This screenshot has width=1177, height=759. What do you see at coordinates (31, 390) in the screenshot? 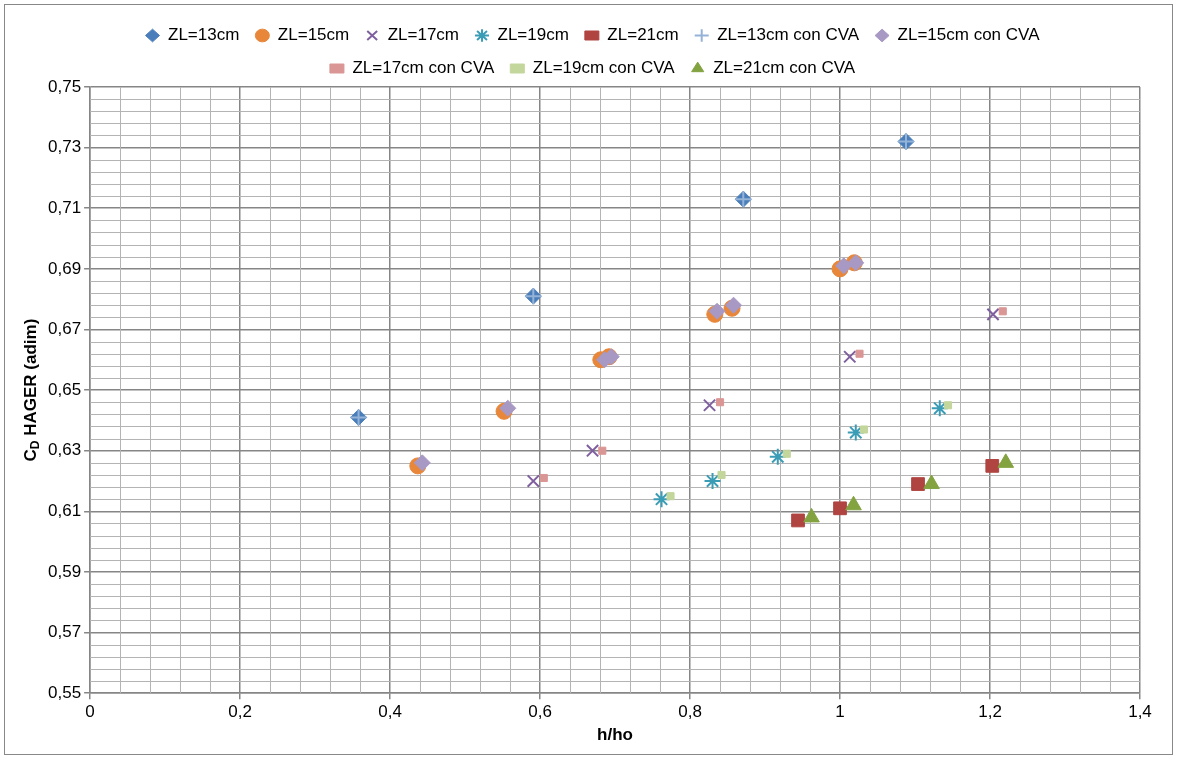
I see `y-axis-title: CD HAGER (adim)` at bounding box center [31, 390].